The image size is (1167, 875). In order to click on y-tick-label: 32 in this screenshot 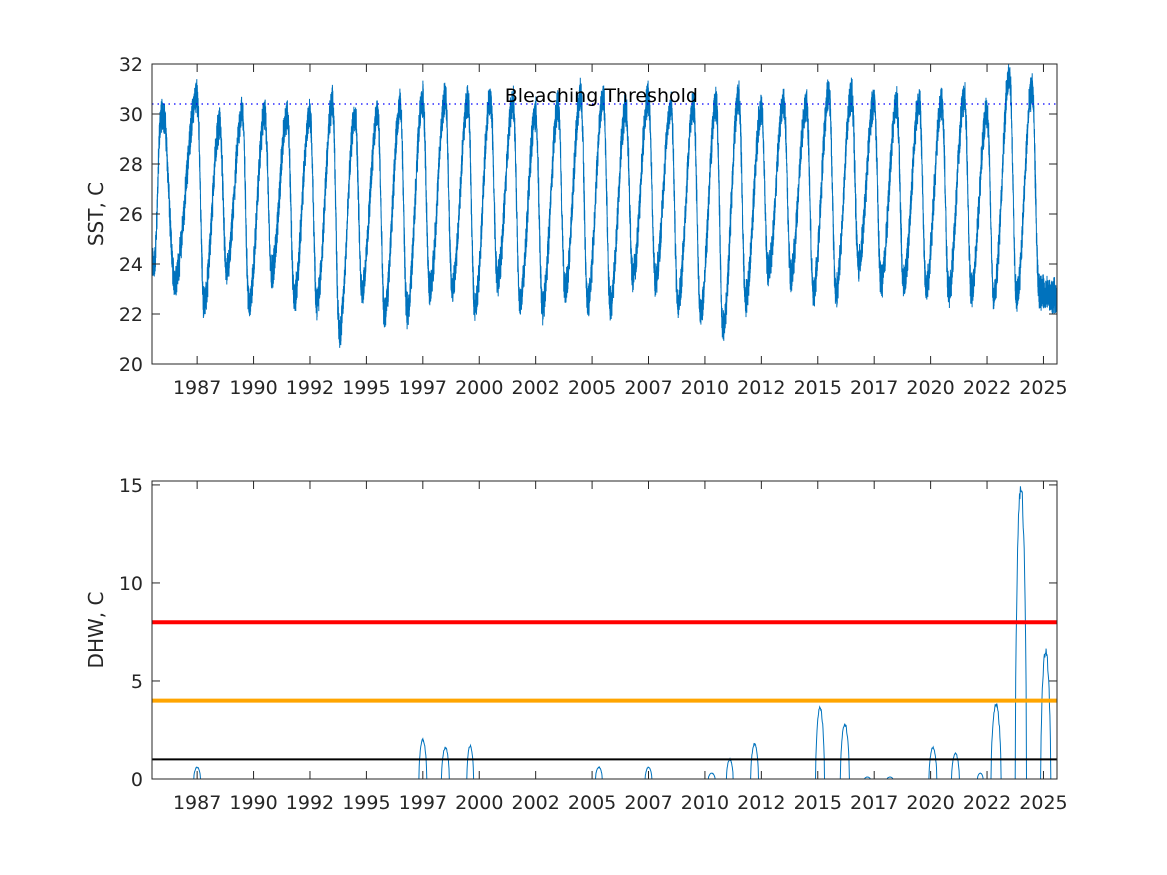, I will do `click(131, 65)`.